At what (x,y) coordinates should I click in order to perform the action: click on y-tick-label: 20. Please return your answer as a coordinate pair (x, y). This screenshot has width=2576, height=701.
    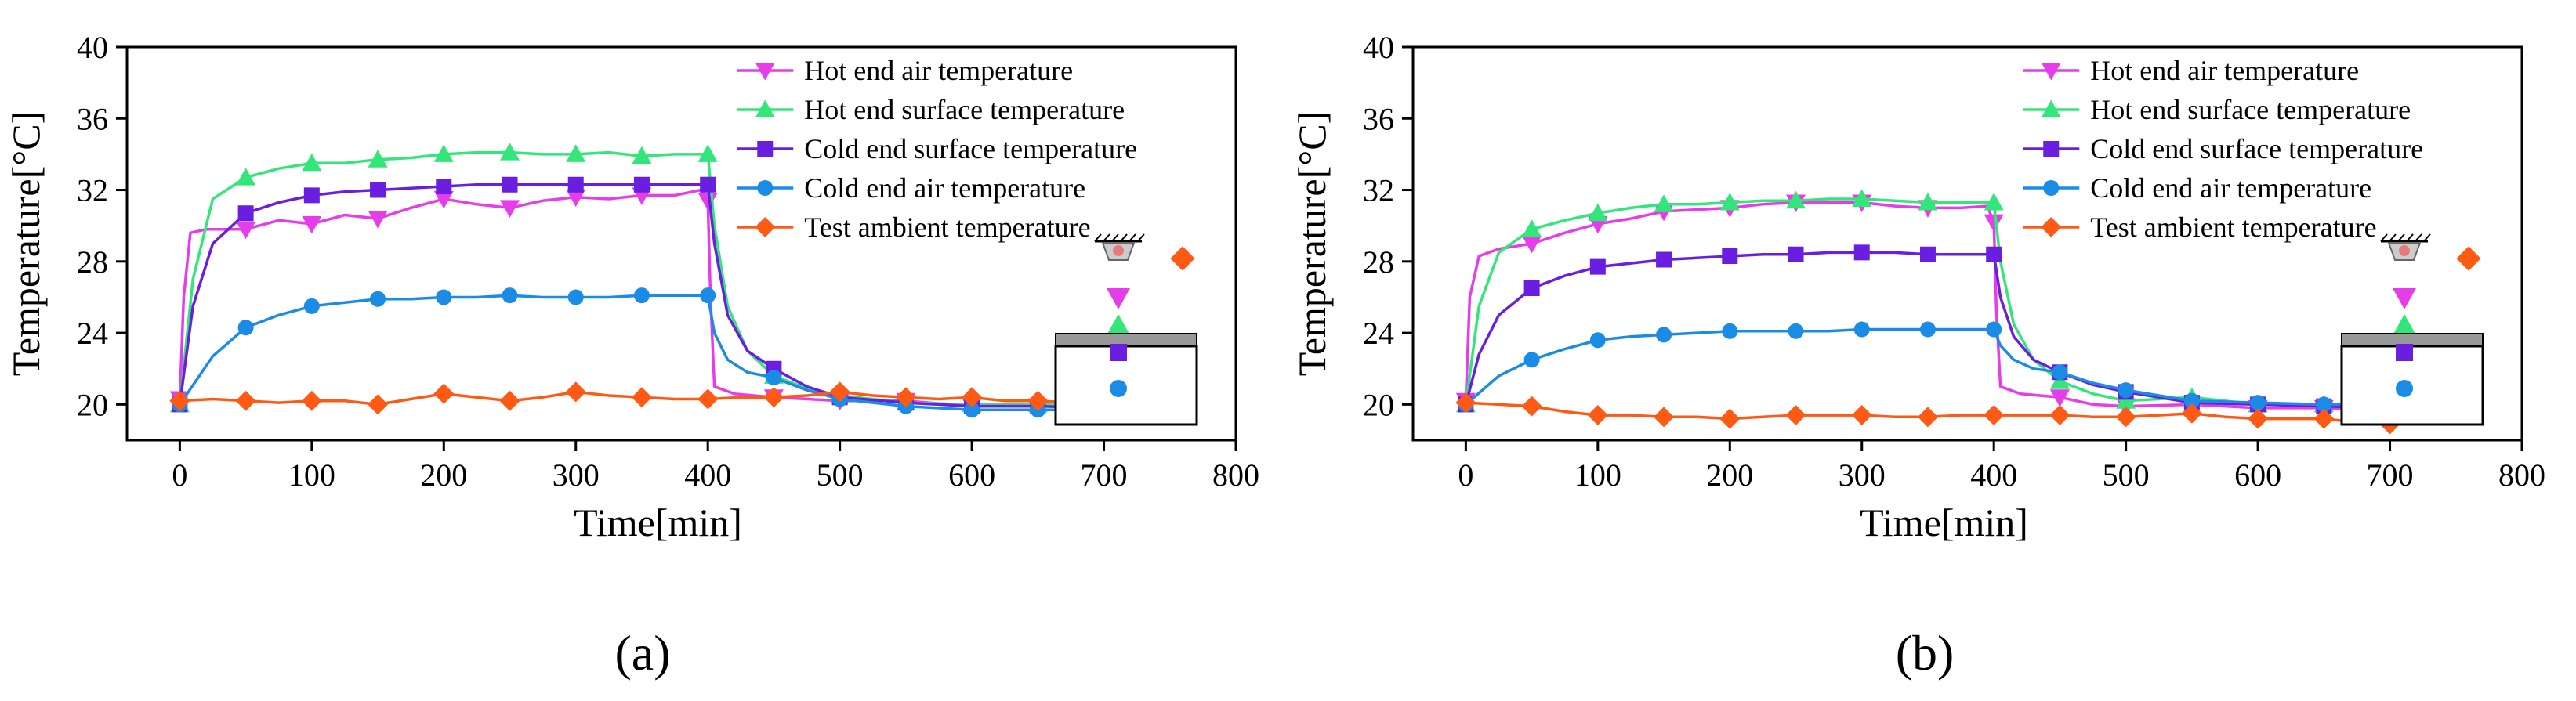
    Looking at the image, I should click on (1378, 404).